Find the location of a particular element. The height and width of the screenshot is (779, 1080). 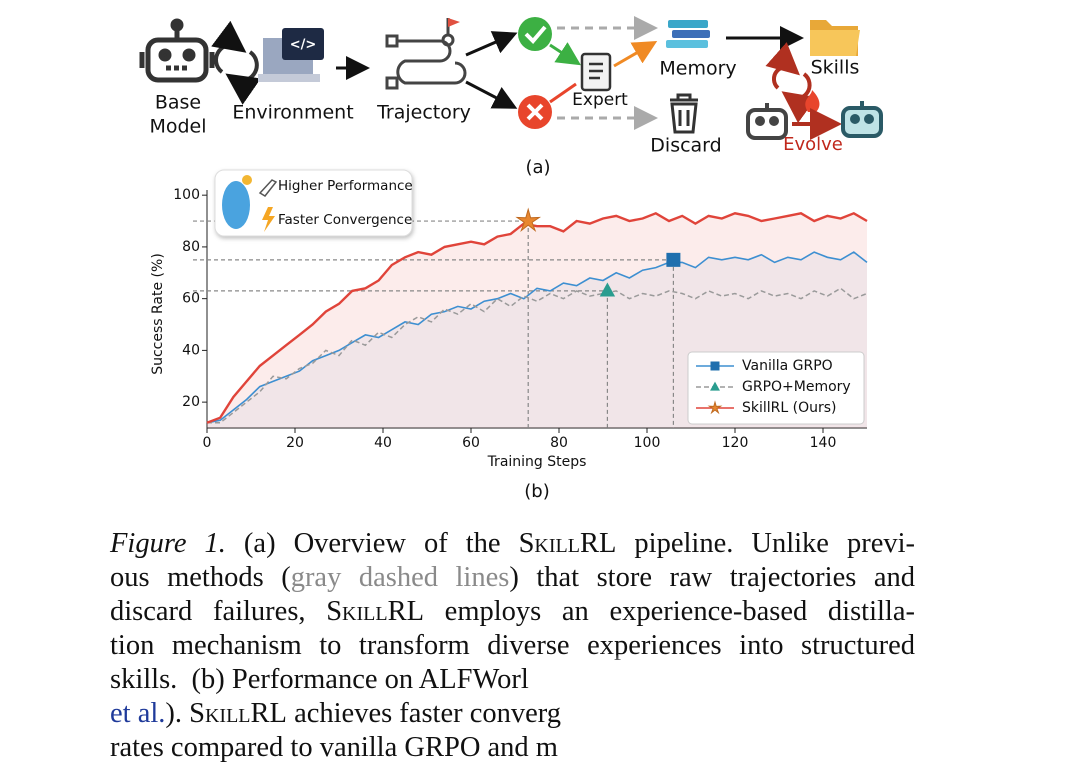

diagram-label: Discard is located at coordinates (685, 146).